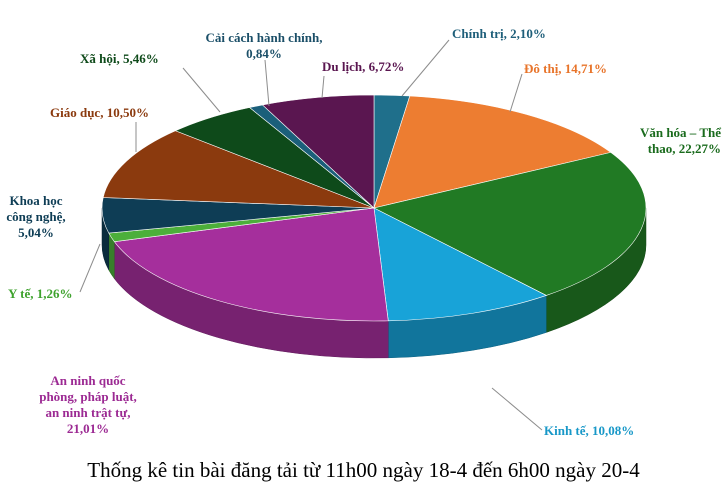  Describe the element at coordinates (35, 216) in the screenshot. I see `data-label-6: Khoa học công nghệ, 5,04%` at that location.